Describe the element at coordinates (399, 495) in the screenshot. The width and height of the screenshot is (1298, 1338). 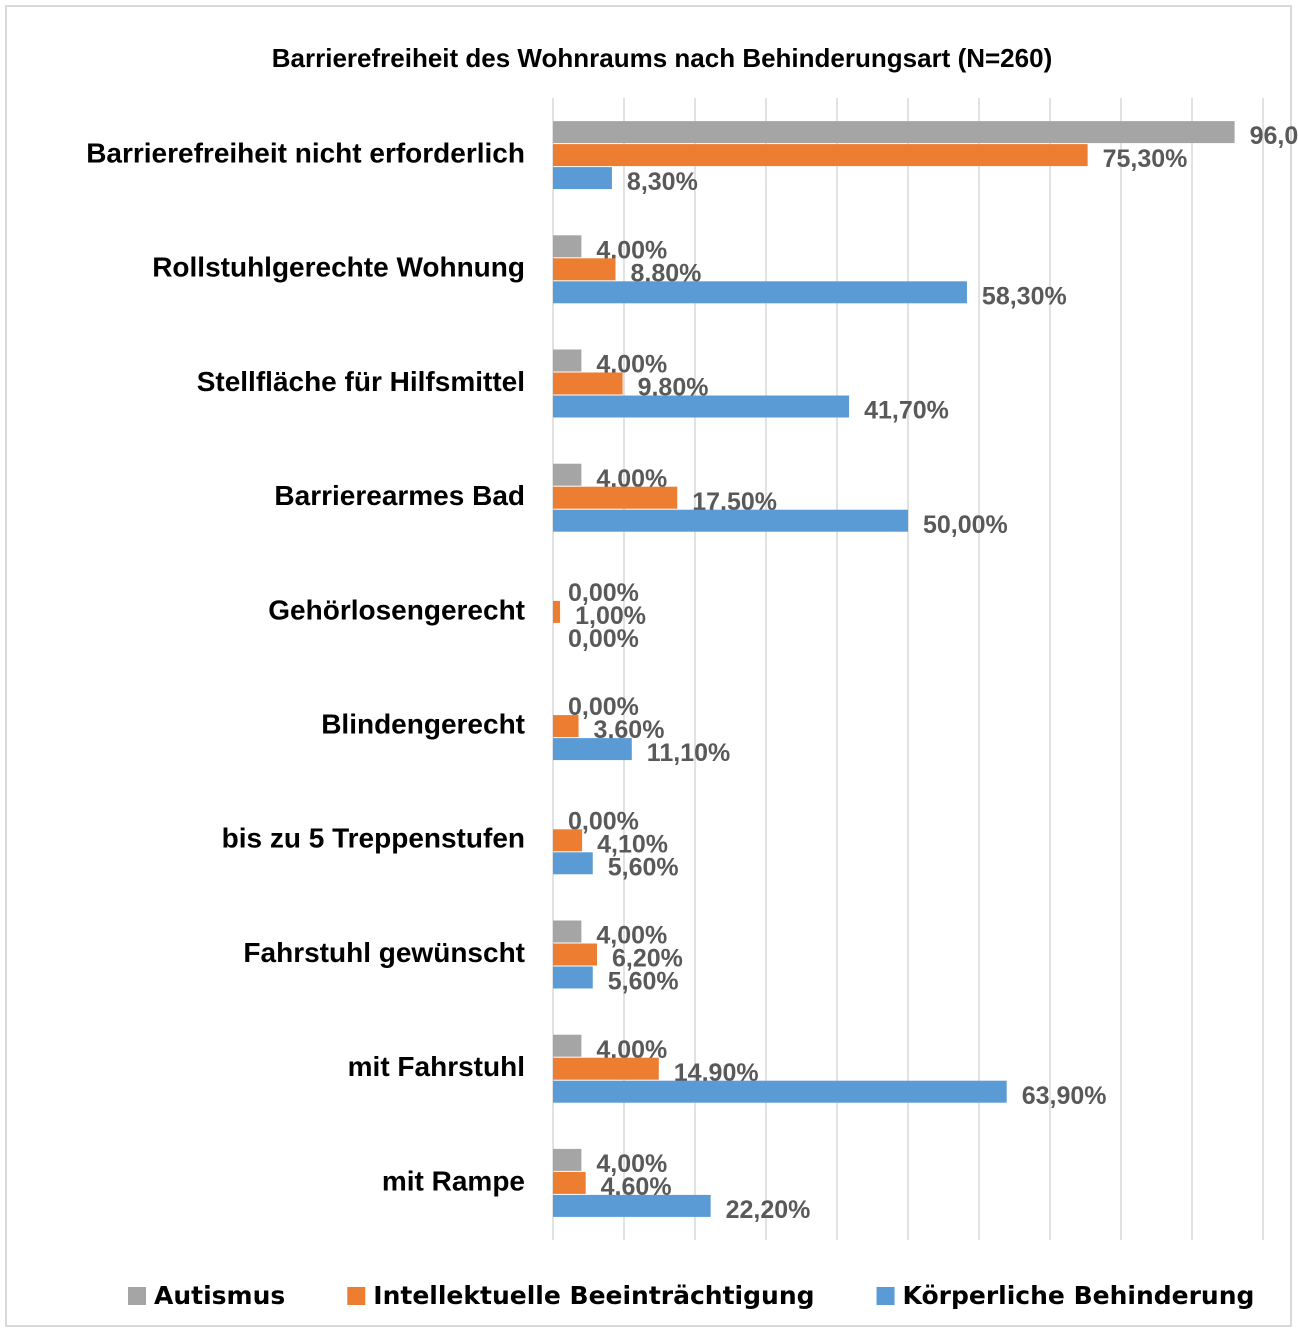
I see `y-tick-label: Barrierearmes Bad` at that location.